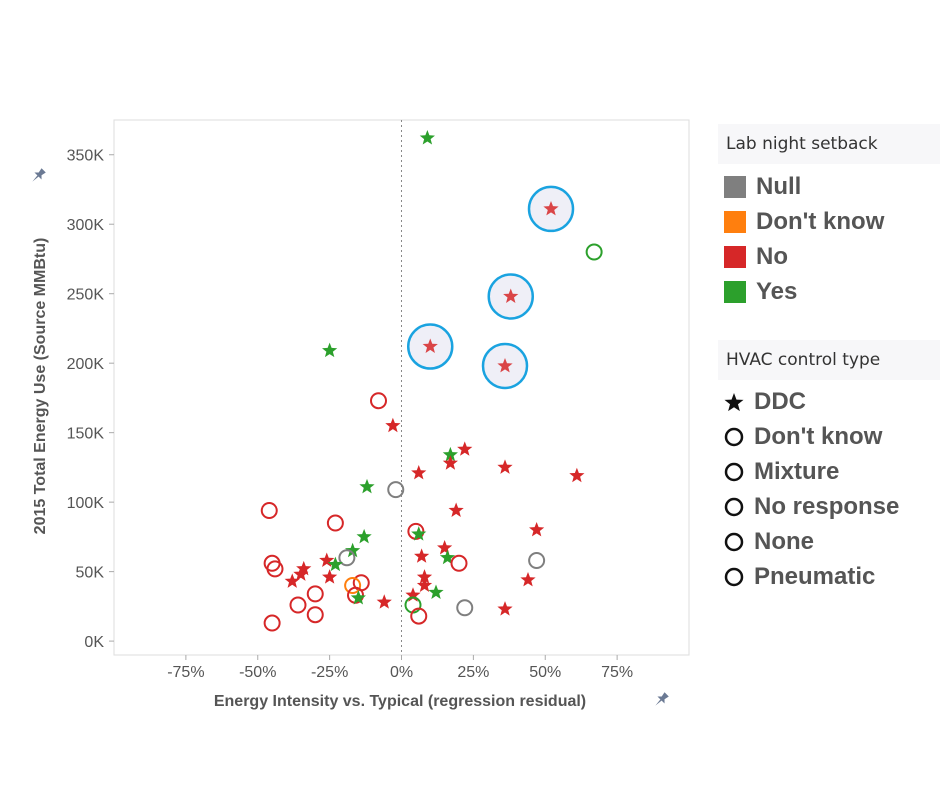 This screenshot has height=788, width=940. I want to click on color-legend-label: Yes, so click(777, 291).